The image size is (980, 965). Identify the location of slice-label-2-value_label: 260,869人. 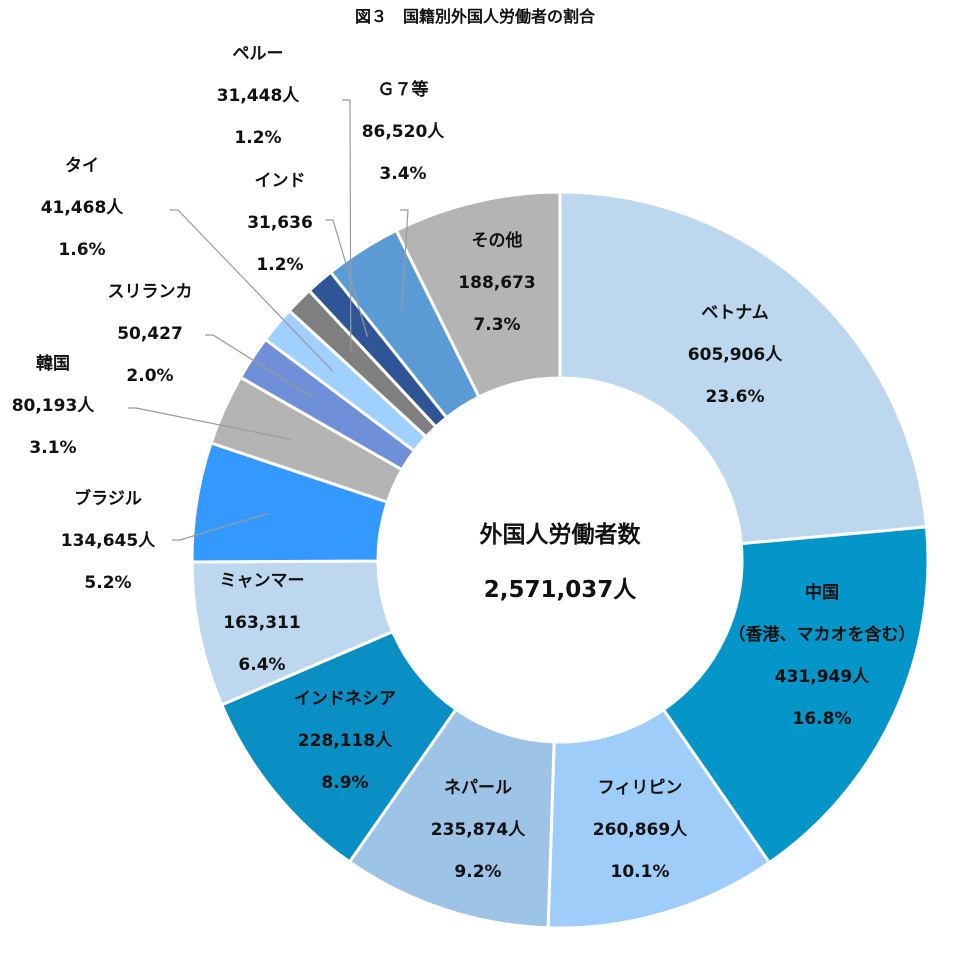
(640, 830).